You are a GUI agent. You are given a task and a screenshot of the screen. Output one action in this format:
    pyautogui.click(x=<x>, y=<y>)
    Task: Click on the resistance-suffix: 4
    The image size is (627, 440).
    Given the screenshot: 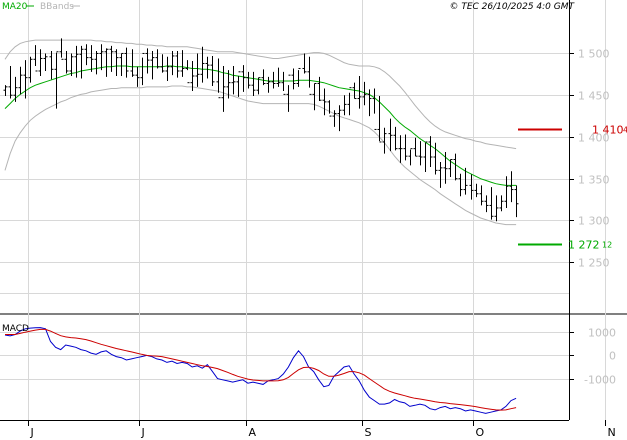 What is the action you would take?
    pyautogui.click(x=625, y=130)
    